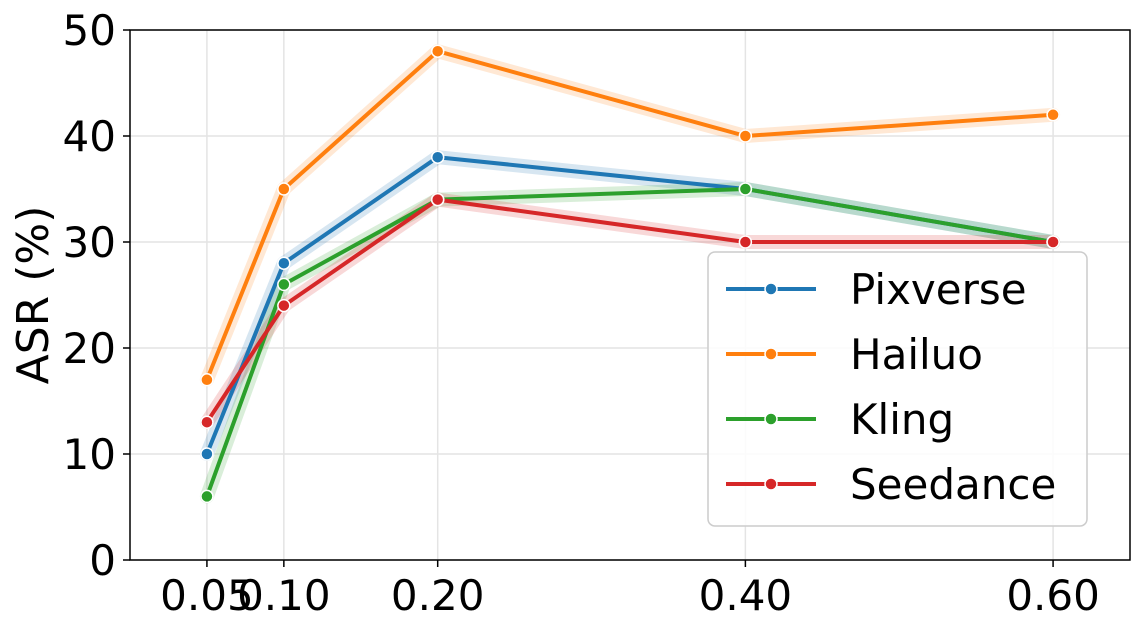 The height and width of the screenshot is (633, 1143). Describe the element at coordinates (771, 354) in the screenshot. I see `legend-marker-hailuo` at that location.